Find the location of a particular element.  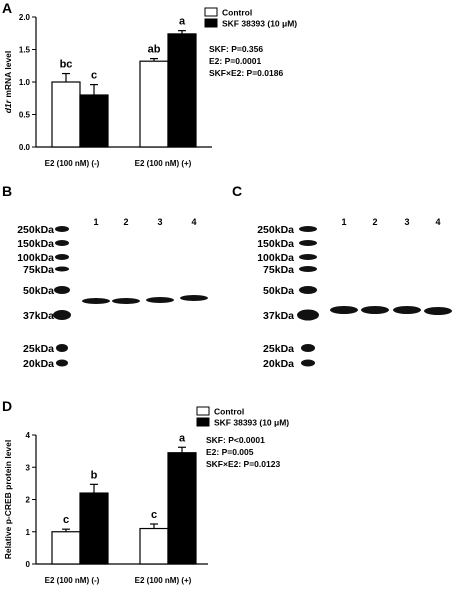

significance-letter: b is located at coordinates (94, 475).